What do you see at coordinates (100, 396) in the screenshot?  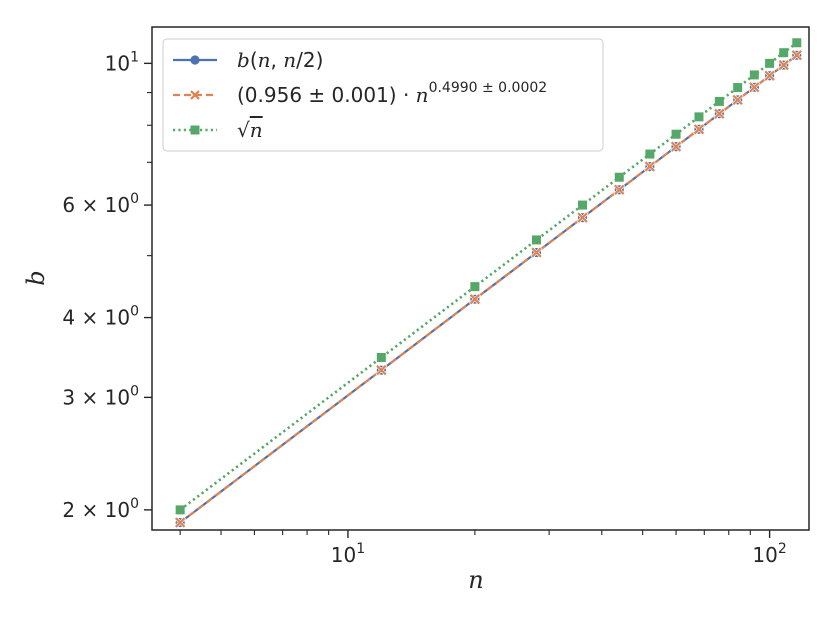 I see `y-tick-label: 3 × 100` at bounding box center [100, 396].